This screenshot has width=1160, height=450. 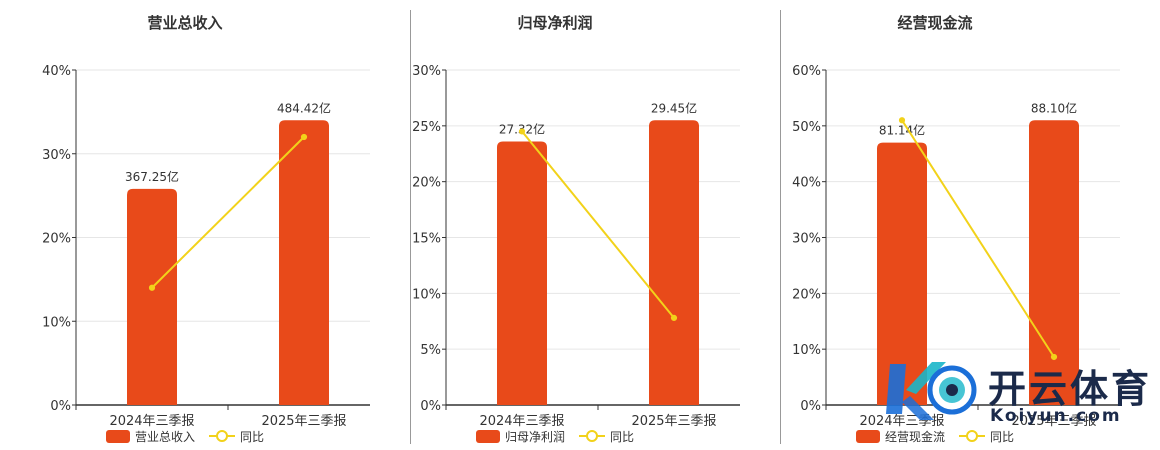 I want to click on watermark: 开云体育 Koiyun.com, so click(x=1012, y=390).